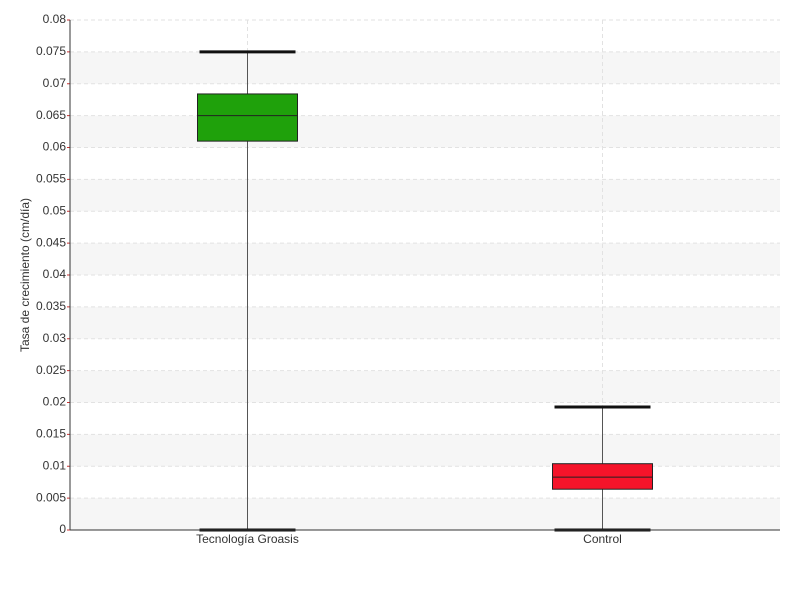 Image resolution: width=800 pixels, height=600 pixels. I want to click on y-tick-label: 0.065, so click(51, 115).